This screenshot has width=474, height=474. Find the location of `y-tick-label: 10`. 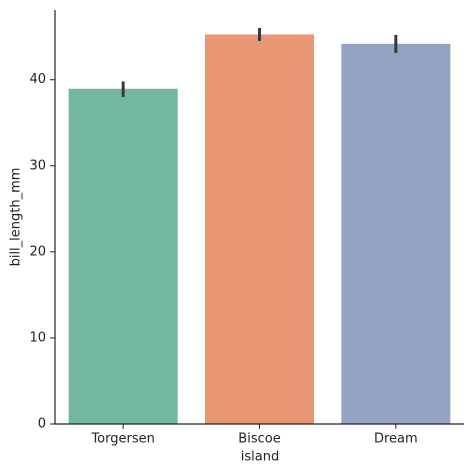

y-tick-label: 10 is located at coordinates (37, 337).